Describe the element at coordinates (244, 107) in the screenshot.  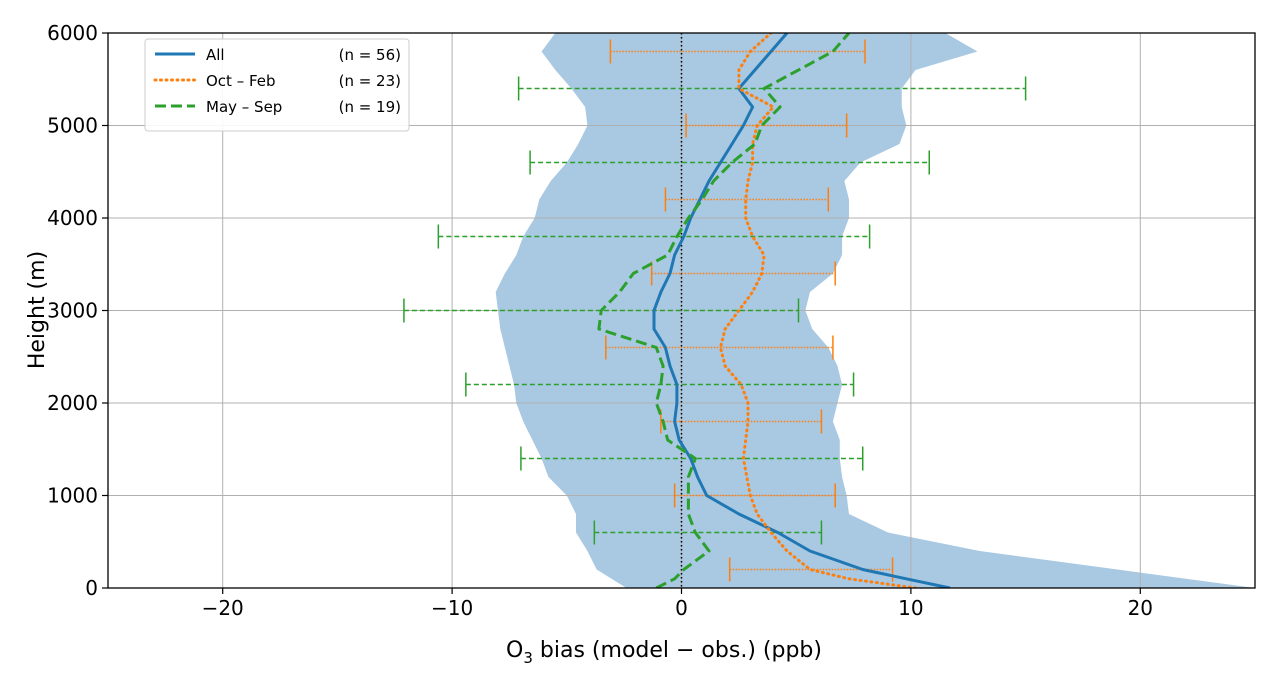
I see `legend-label: May – Sep` at that location.